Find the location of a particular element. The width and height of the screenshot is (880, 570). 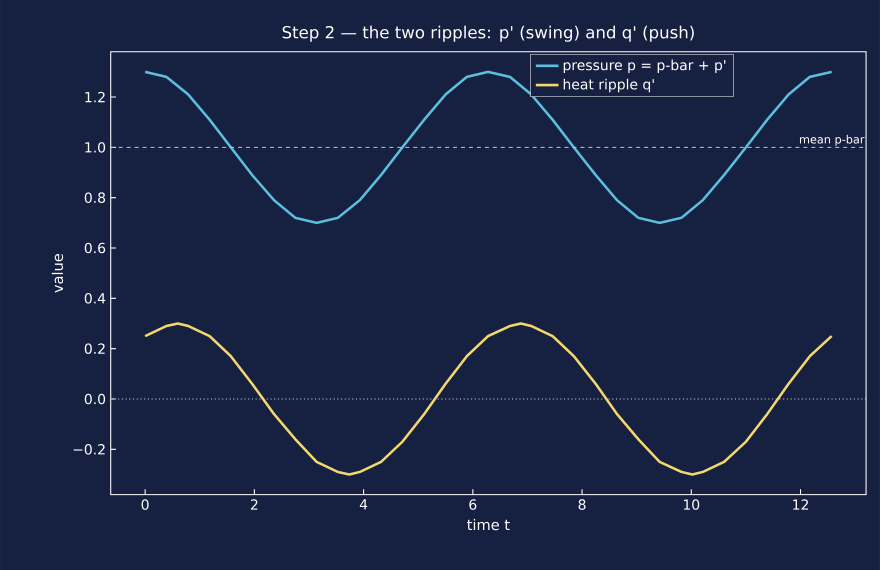

y-axis-title: value is located at coordinates (58, 273).